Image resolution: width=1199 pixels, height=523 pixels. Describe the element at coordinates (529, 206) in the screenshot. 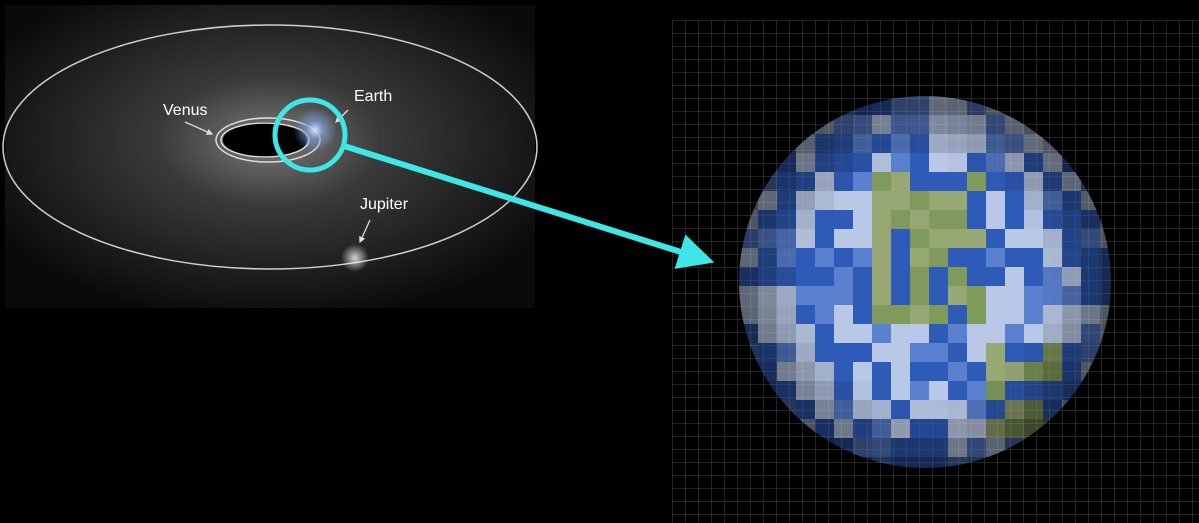

I see `zoom-arrow` at that location.